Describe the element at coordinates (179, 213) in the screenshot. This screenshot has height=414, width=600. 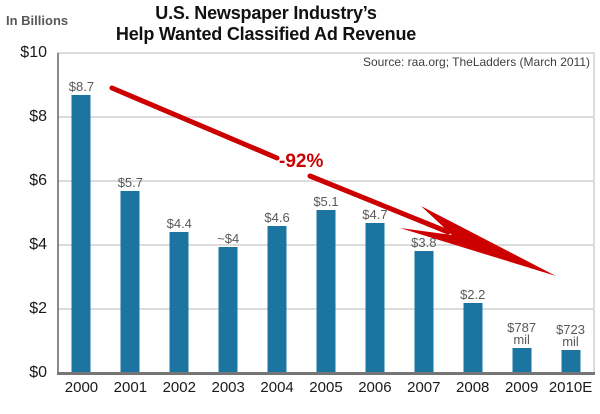
I see `bar-column-2002: $4.4` at that location.